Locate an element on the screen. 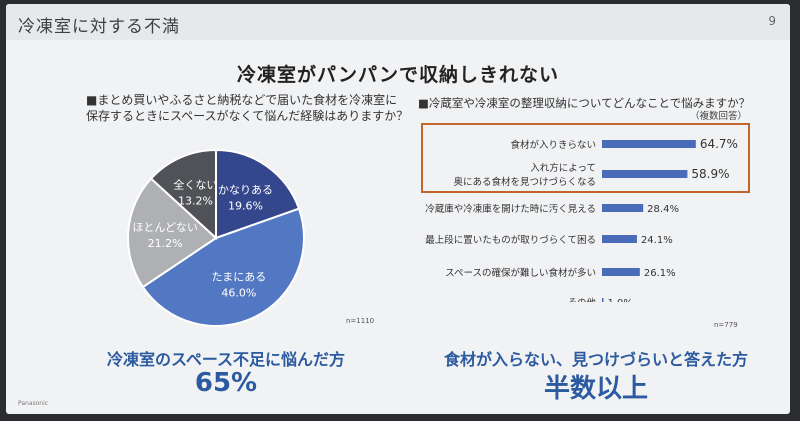 The width and height of the screenshot is (800, 421). pie-slice-label: かなりある is located at coordinates (245, 189).